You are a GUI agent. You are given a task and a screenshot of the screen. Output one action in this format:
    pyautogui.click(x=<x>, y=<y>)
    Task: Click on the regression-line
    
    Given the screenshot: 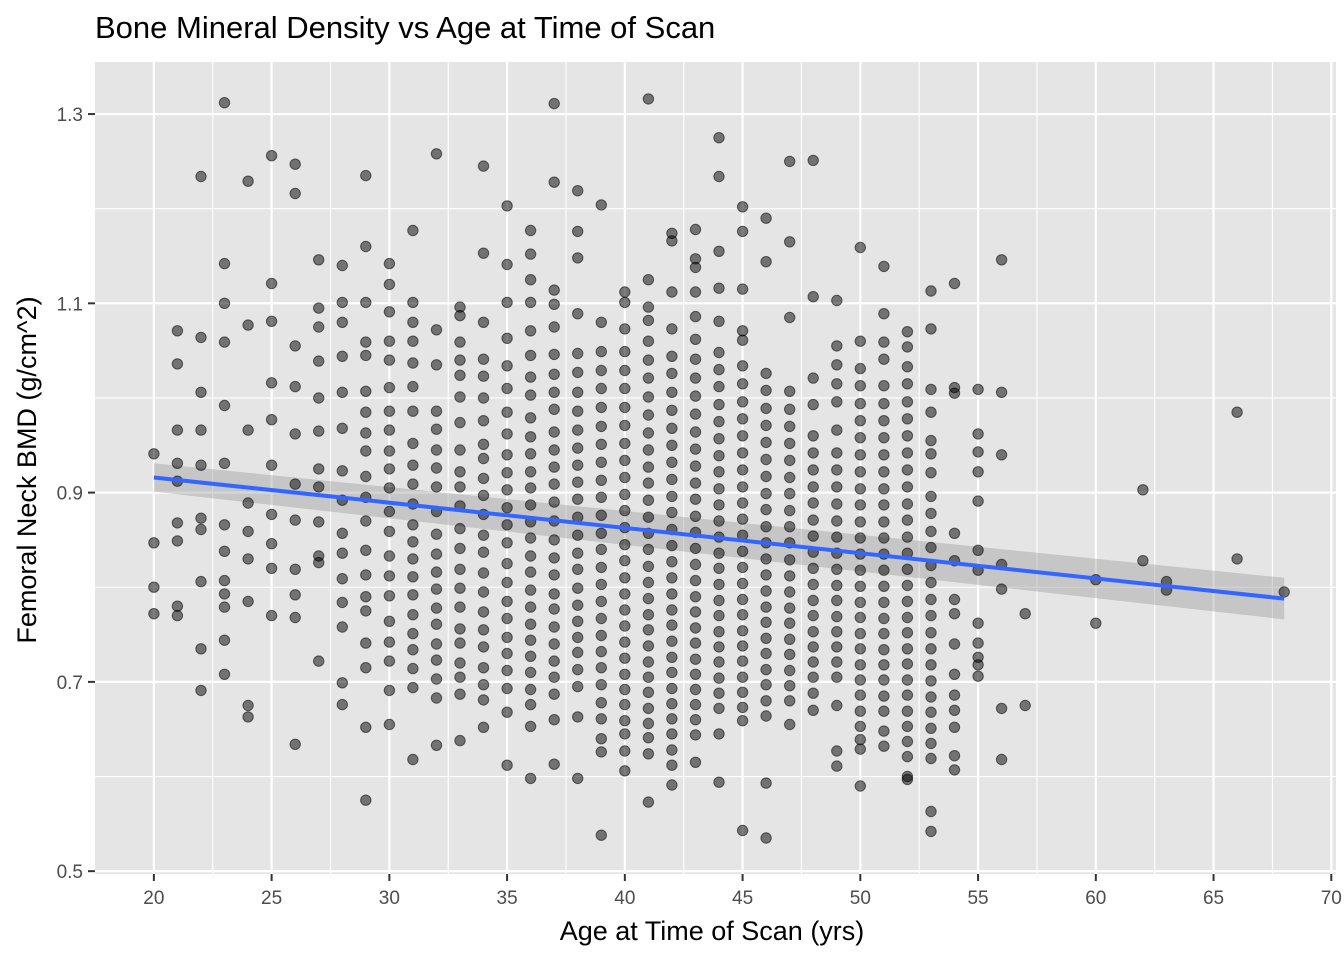 What is the action you would take?
    pyautogui.click(x=719, y=538)
    